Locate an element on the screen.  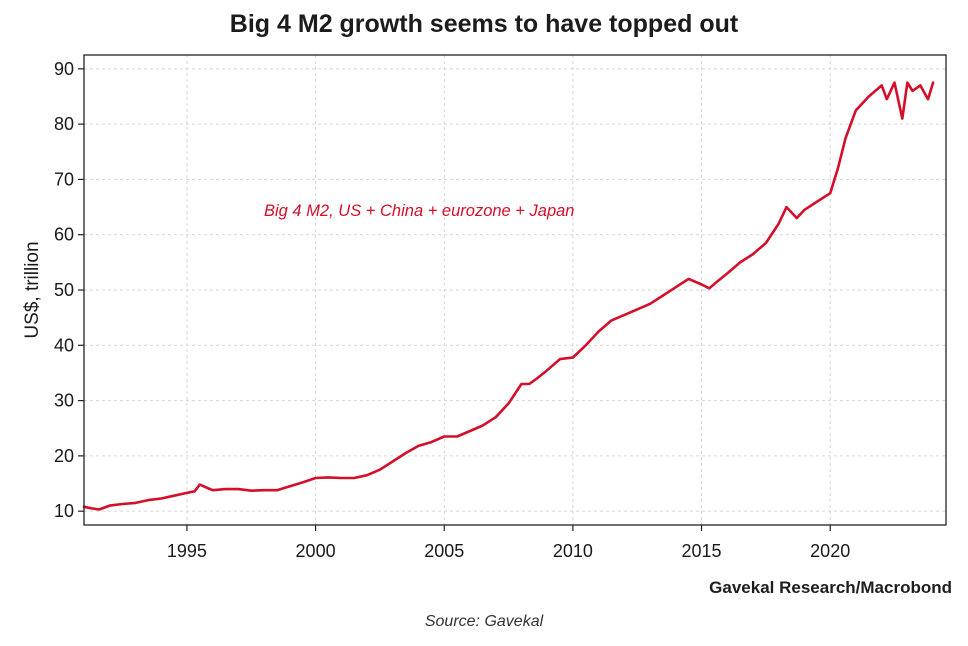
y-tick-label: 90 is located at coordinates (64, 69).